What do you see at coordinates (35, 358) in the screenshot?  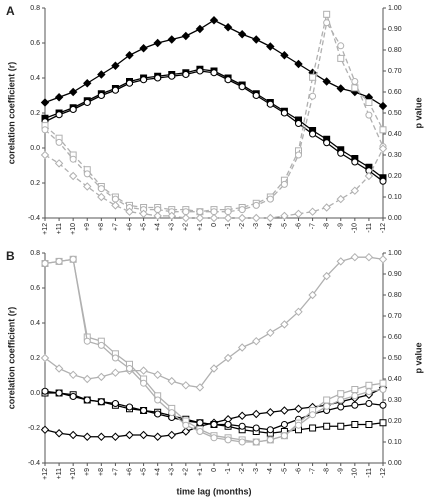 I see `y-tick-label: 0.2` at bounding box center [35, 358].